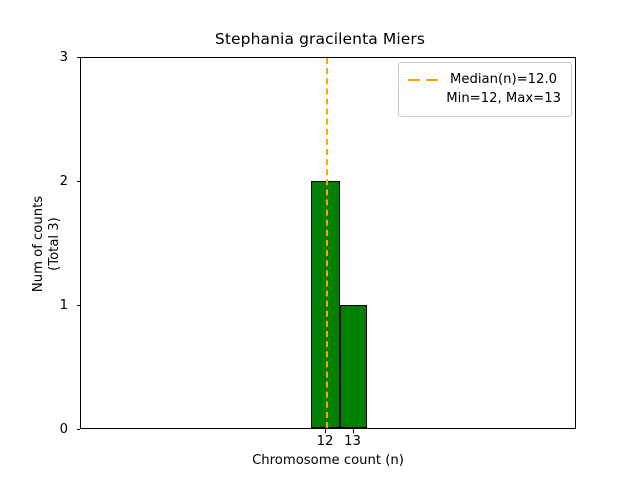 This screenshot has height=480, width=640. I want to click on y-tick-label-1: 1, so click(63, 305).